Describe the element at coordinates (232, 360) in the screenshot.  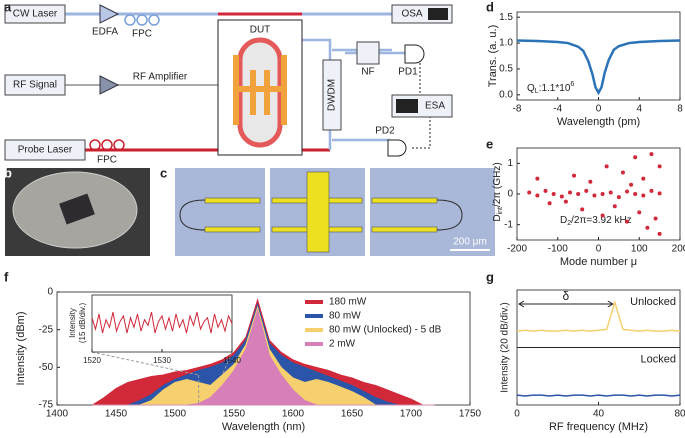
I see `x-tick-label: 1540` at that location.